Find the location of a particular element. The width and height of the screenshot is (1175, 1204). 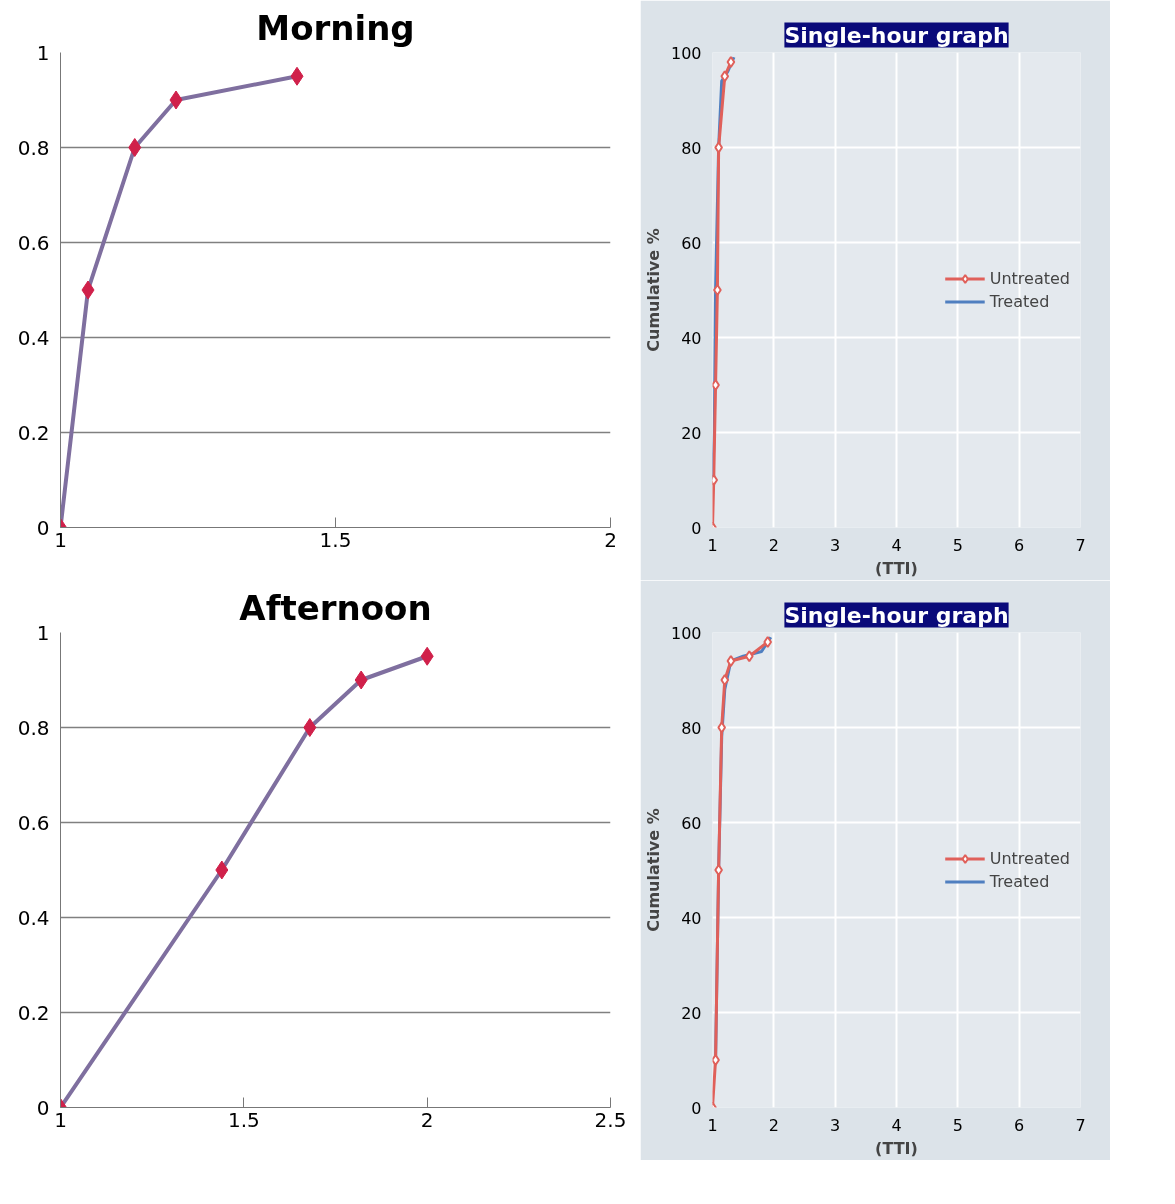

x-tick-label: 2.5 is located at coordinates (610, 1119).